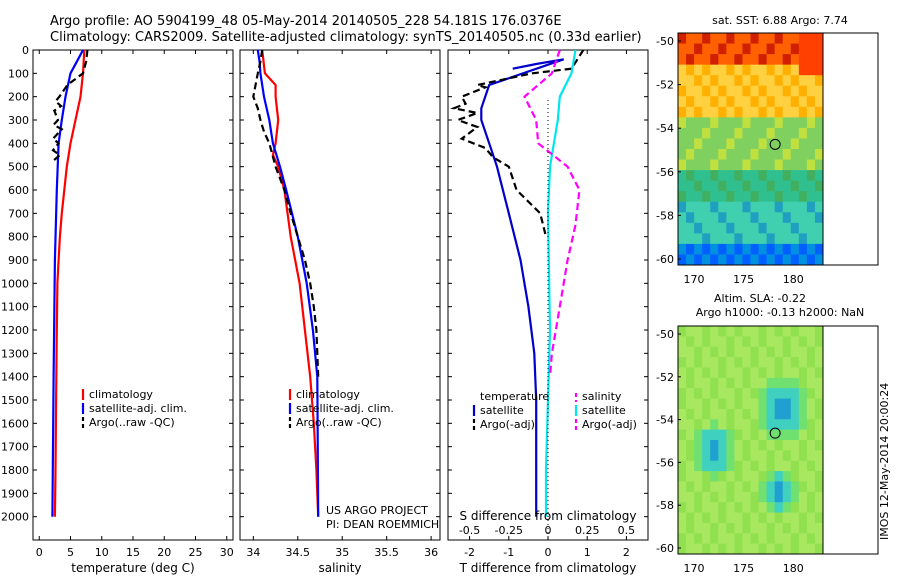 The height and width of the screenshot is (580, 900). What do you see at coordinates (552, 213) in the screenshot?
I see `series-line-salinity-argo-adj-` at bounding box center [552, 213].